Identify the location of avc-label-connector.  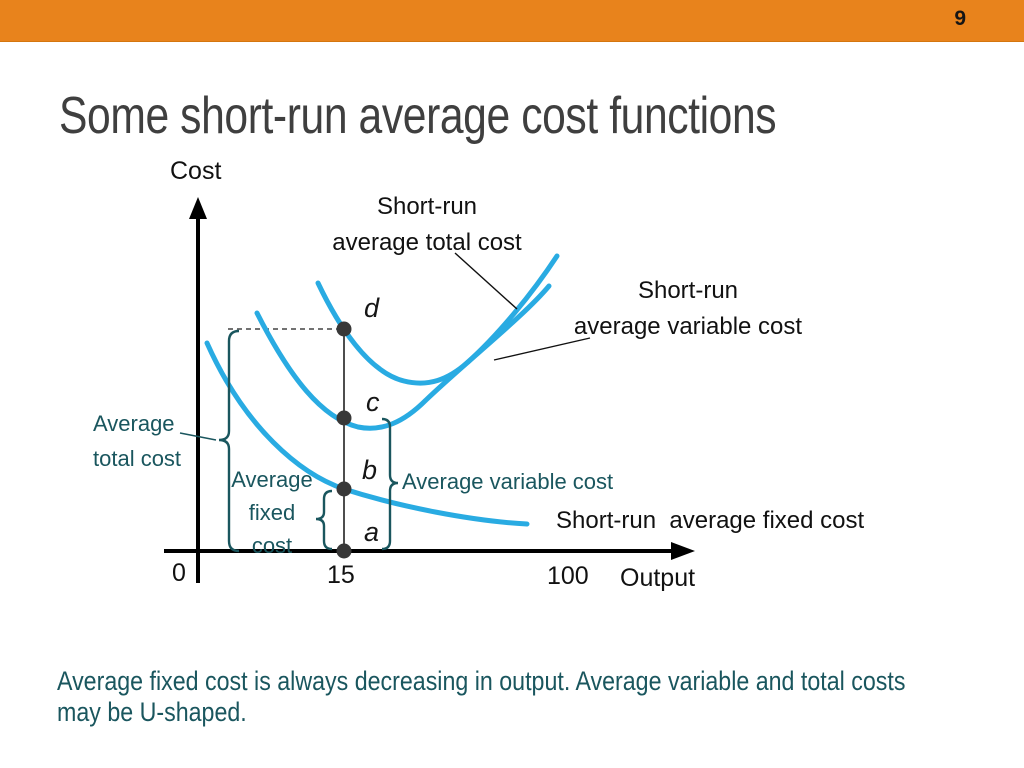
(542, 349).